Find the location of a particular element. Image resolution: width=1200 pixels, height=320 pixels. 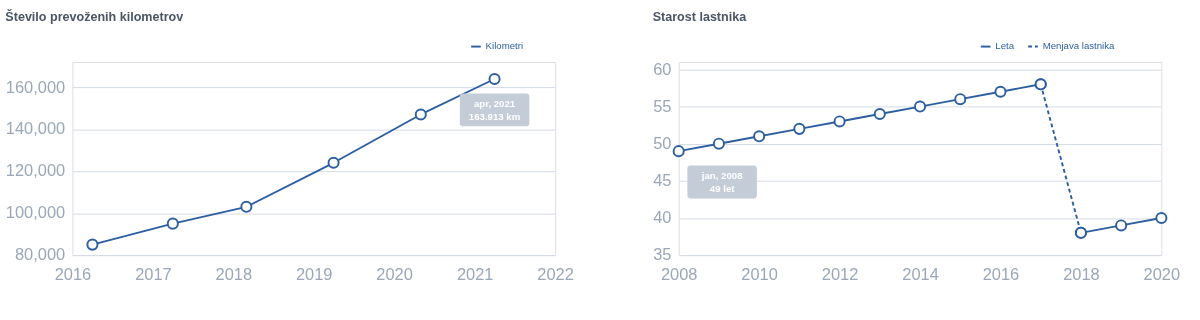

y-tick-label: 140,000 is located at coordinates (35, 128).